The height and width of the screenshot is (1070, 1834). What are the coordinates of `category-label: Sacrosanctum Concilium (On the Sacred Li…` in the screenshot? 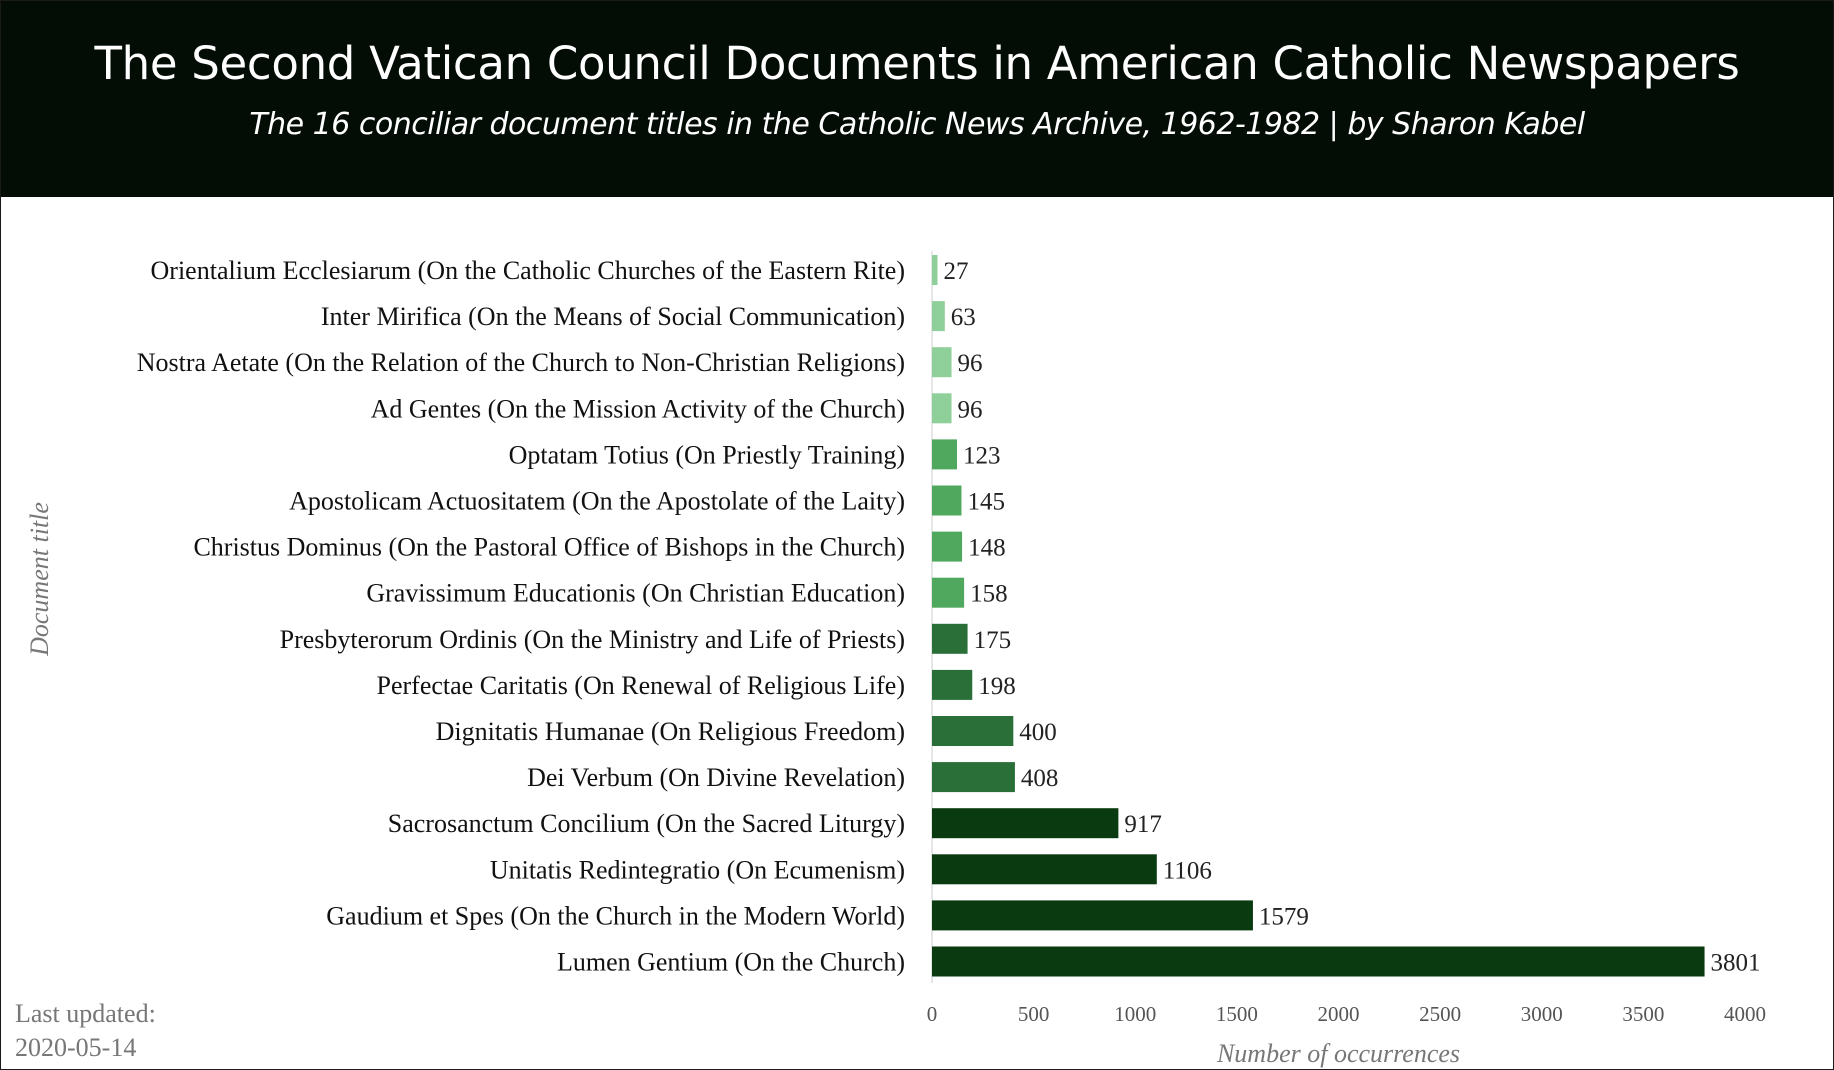 It's located at (646, 823).